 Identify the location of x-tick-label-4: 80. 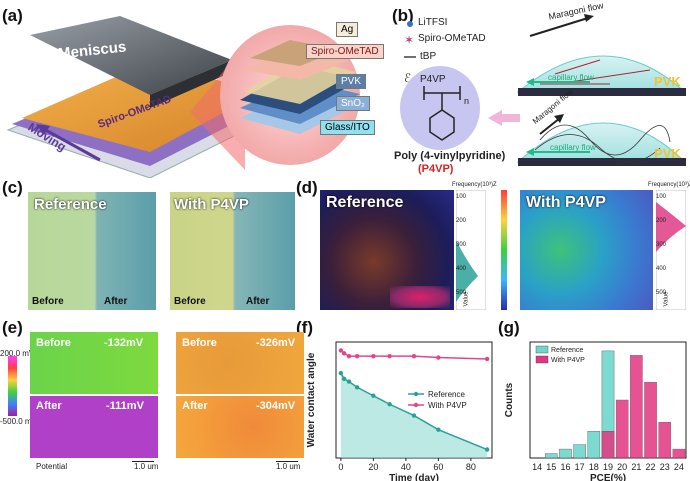
(471, 467).